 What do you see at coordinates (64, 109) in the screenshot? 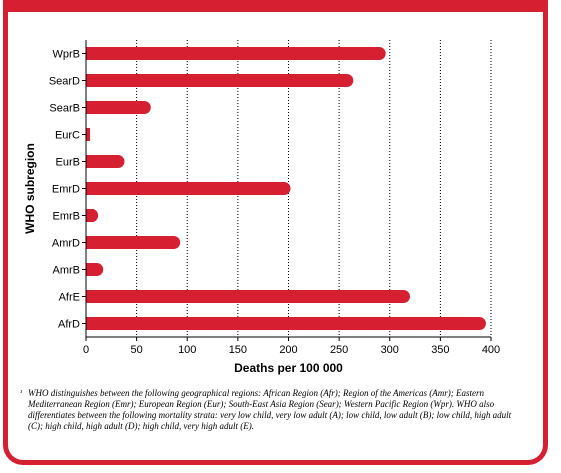
I see `y-tick-label: SearB` at bounding box center [64, 109].